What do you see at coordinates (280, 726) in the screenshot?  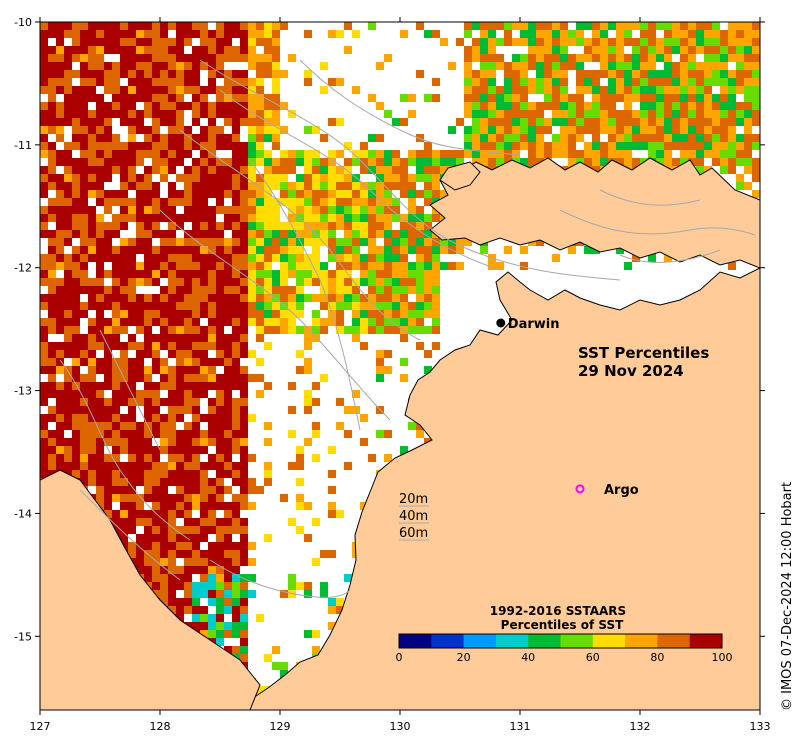 I see `x-tick-label: 129` at bounding box center [280, 726].